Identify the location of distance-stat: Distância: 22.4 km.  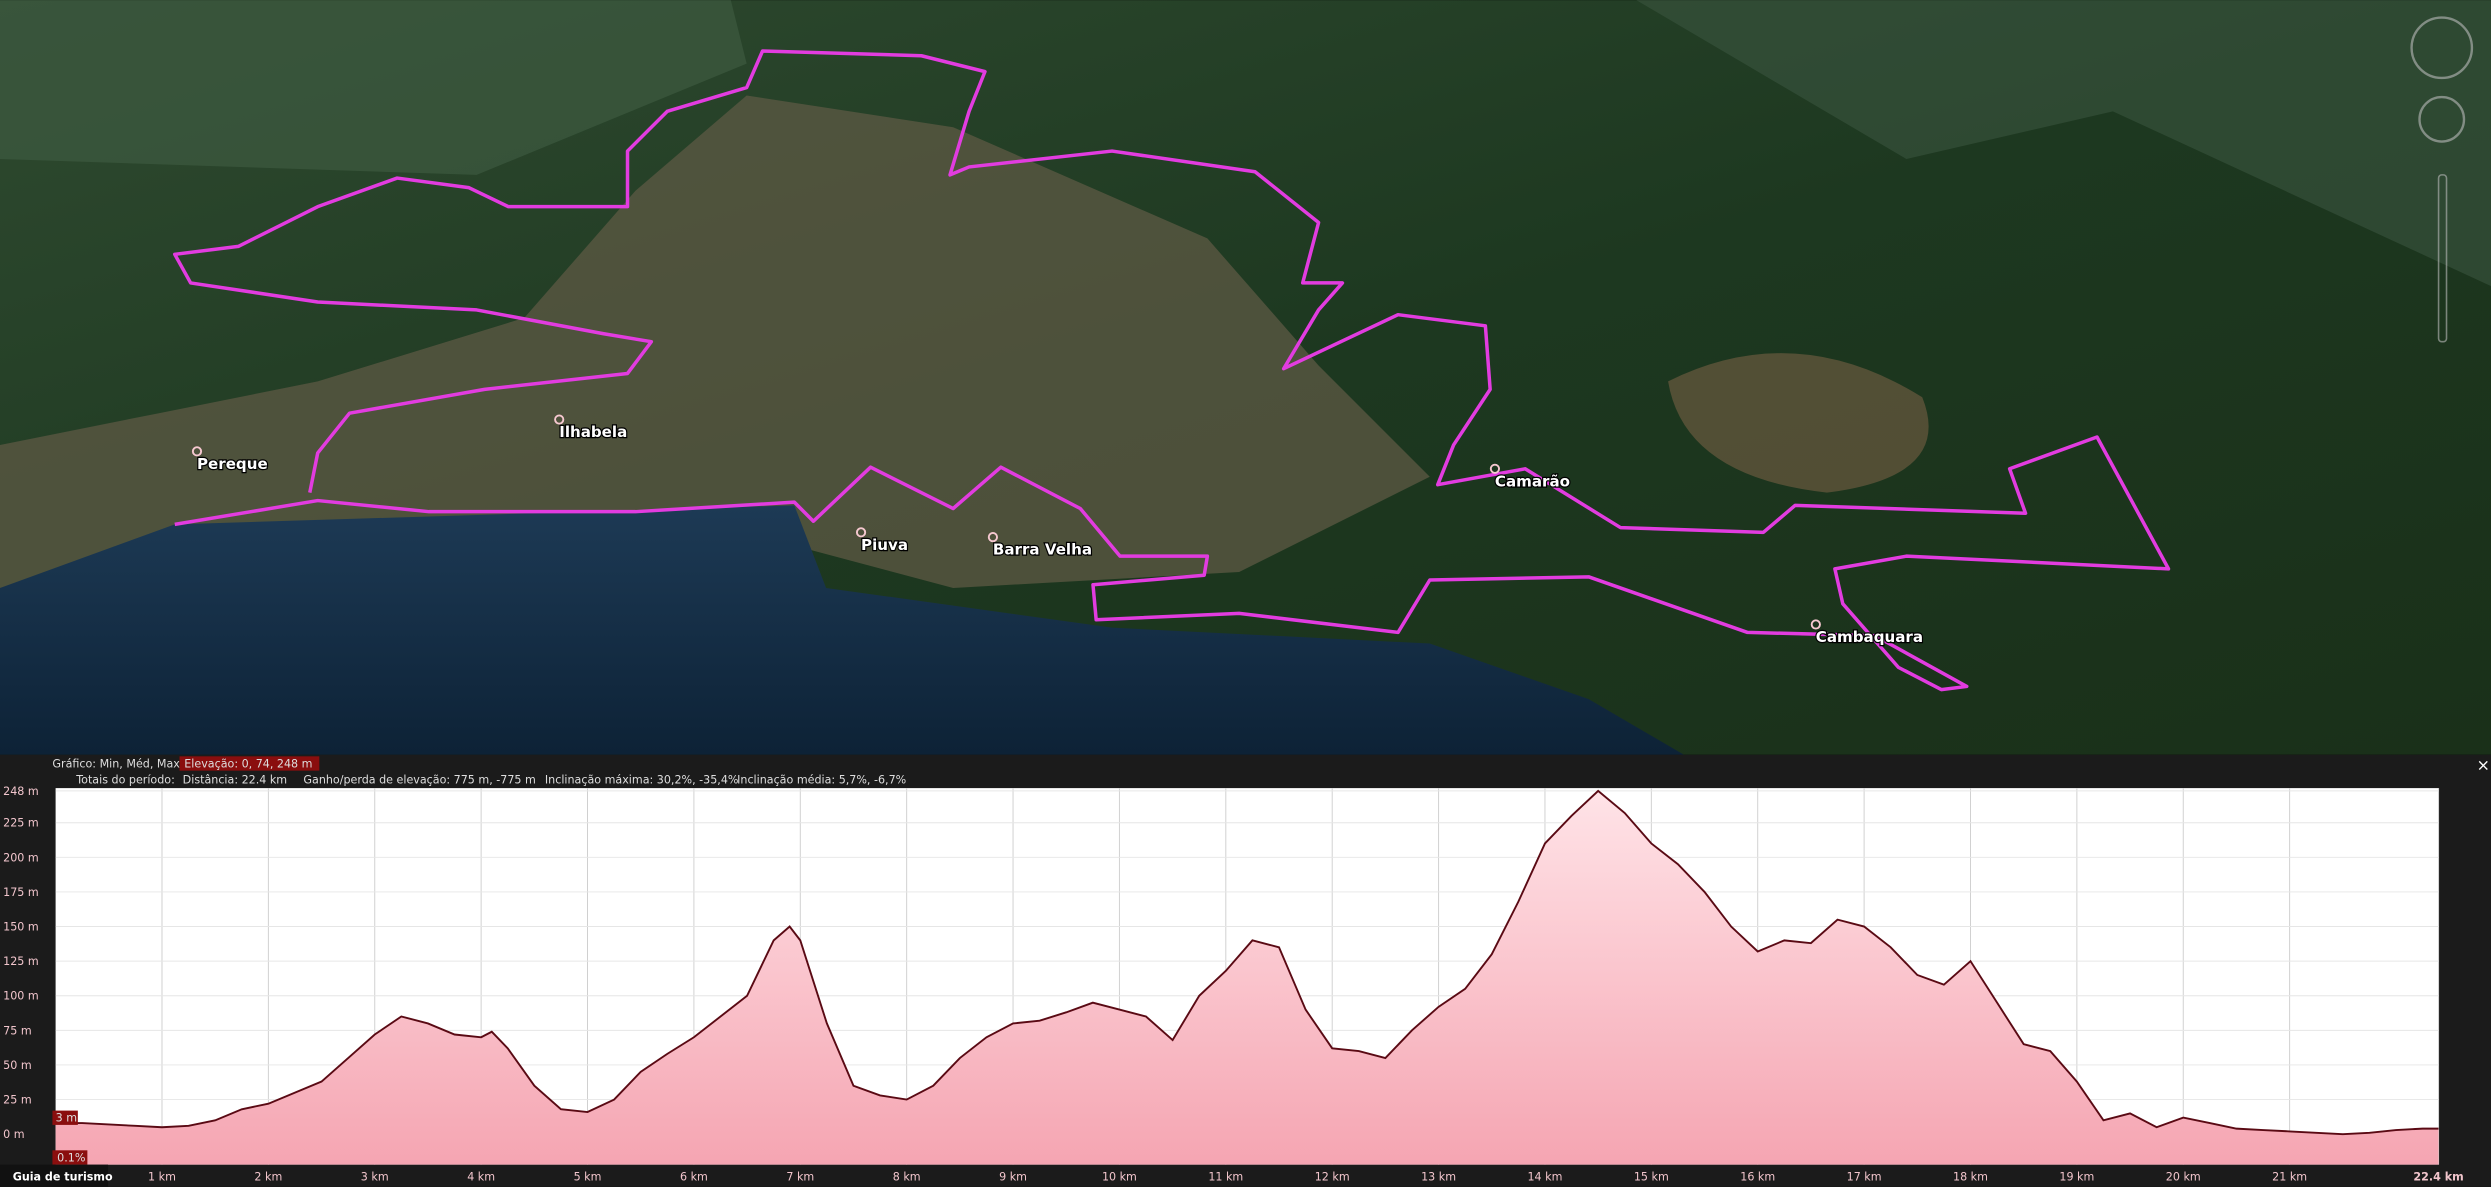
(235, 779).